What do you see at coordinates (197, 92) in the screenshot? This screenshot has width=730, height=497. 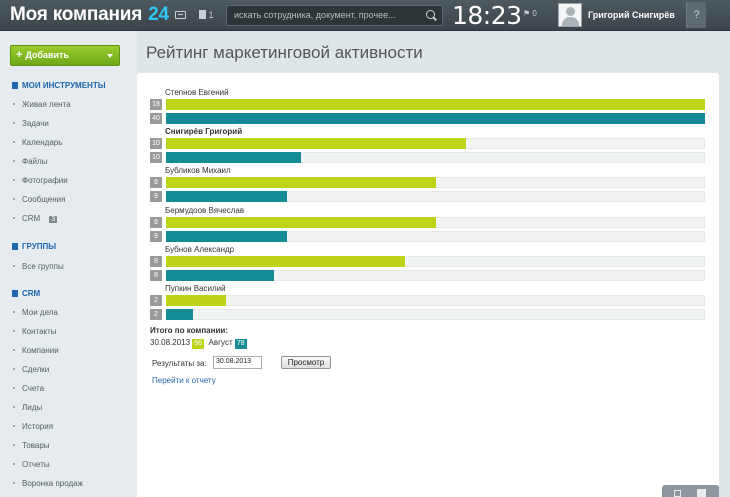 I see `person-name: Степнов Евгений` at bounding box center [197, 92].